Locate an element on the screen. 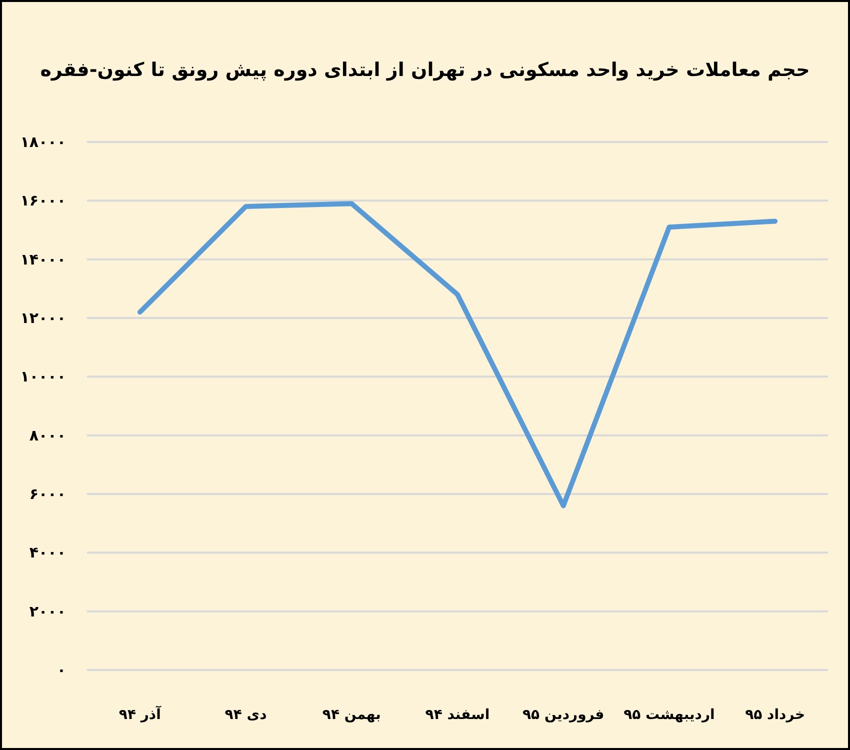 This screenshot has height=750, width=850. y-tick-label: ۸۰۰۰ is located at coordinates (47, 435).